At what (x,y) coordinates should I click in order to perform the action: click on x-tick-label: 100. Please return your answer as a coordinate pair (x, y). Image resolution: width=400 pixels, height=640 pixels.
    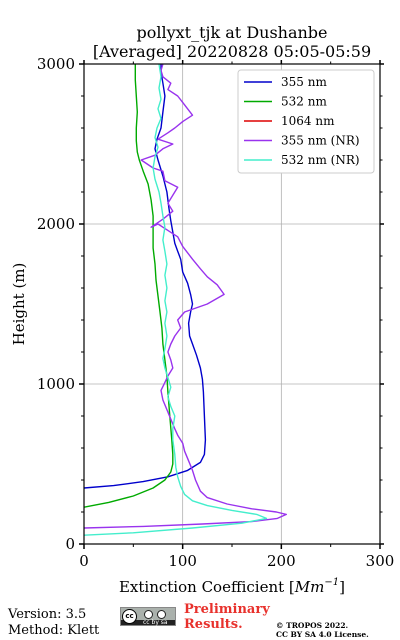
    Looking at the image, I should click on (182, 561).